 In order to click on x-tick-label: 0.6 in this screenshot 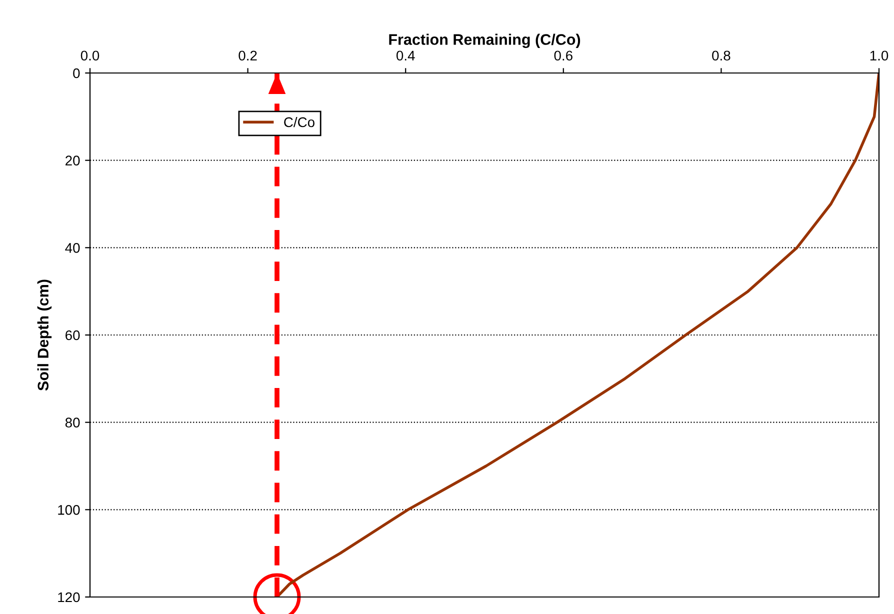, I will do `click(563, 55)`.